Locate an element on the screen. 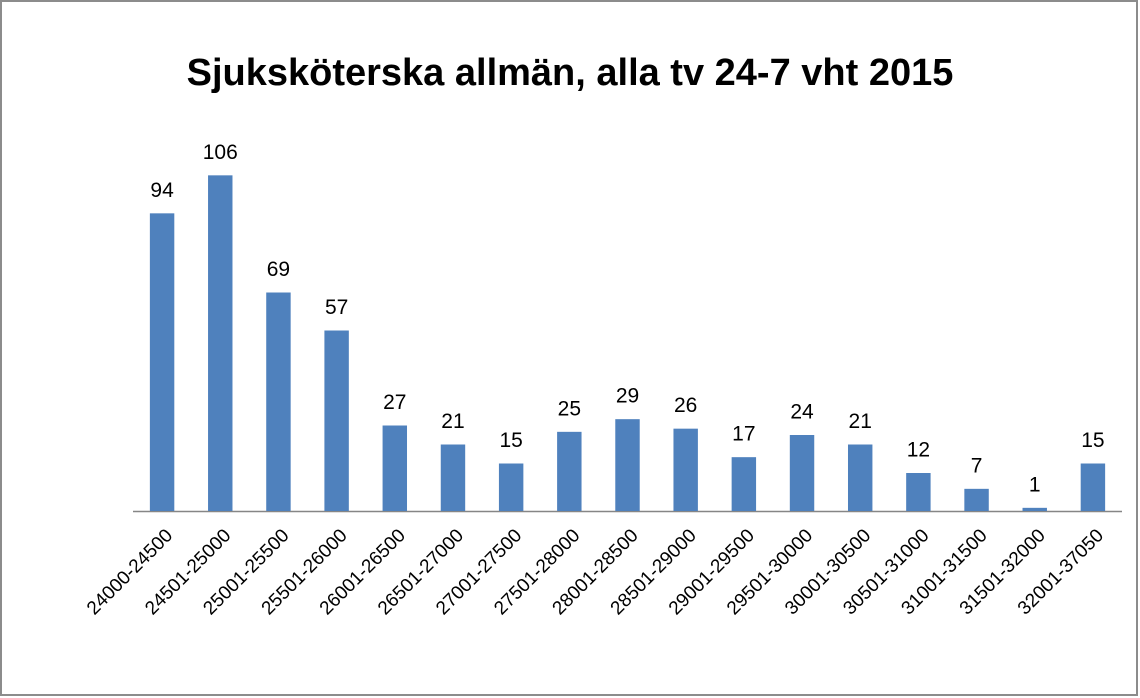 The height and width of the screenshot is (698, 1140). data-label: 24 is located at coordinates (802, 412).